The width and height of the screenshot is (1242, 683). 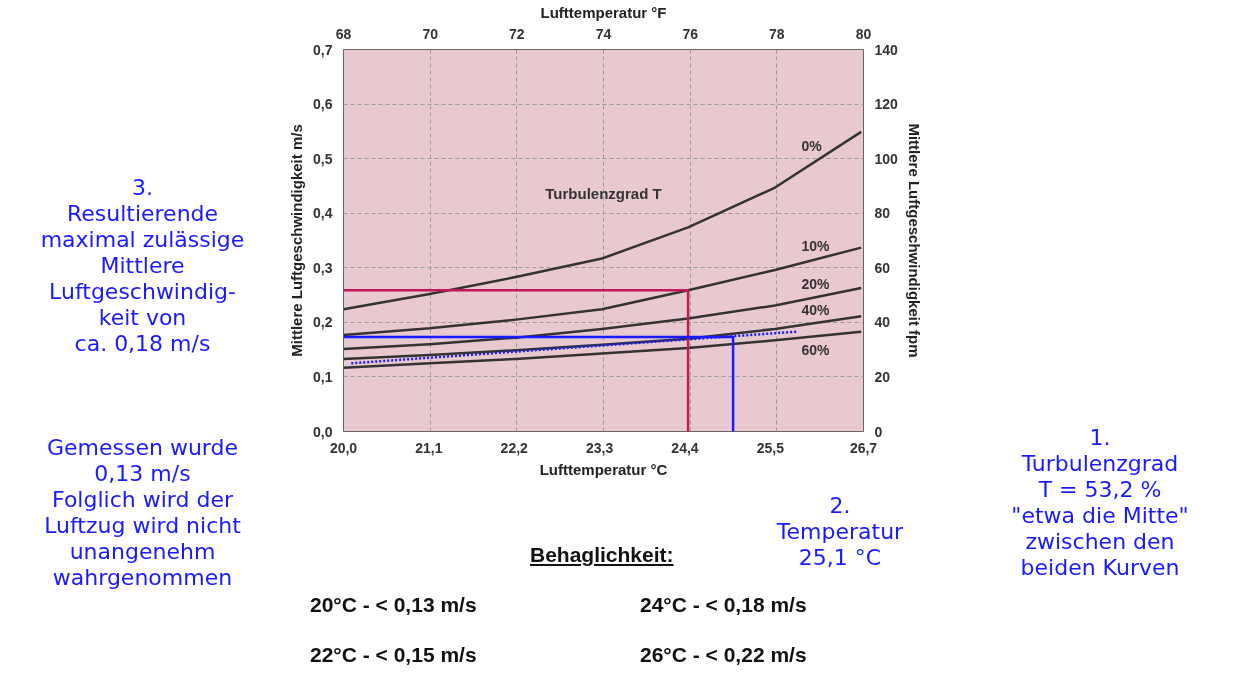 I want to click on y-tick-label: 0,7, so click(x=323, y=49).